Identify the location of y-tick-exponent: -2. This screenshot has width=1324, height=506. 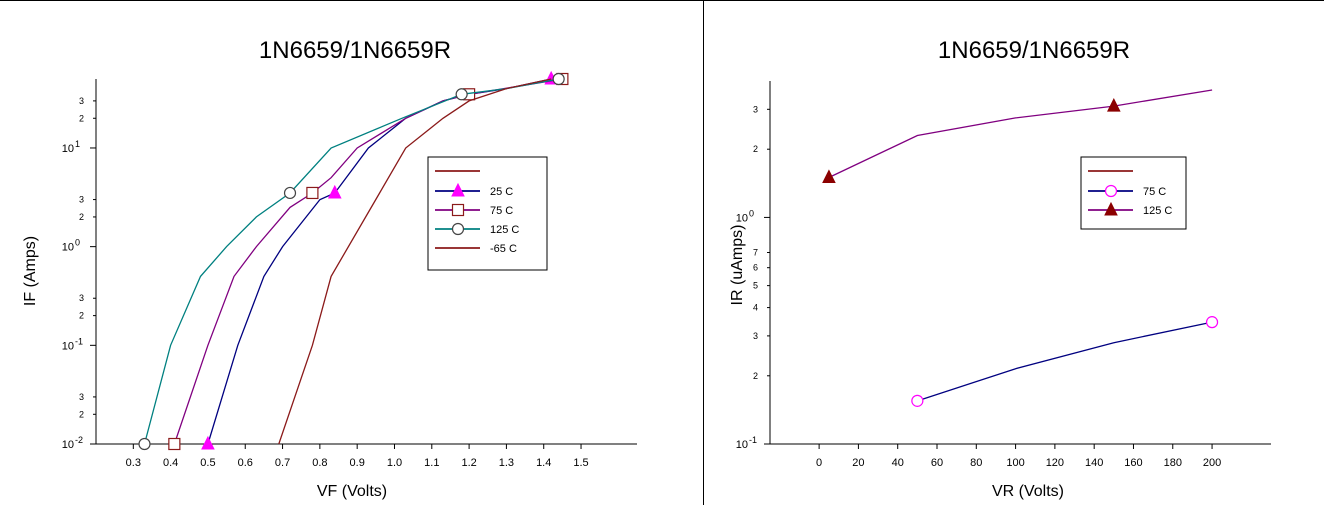
(79, 440).